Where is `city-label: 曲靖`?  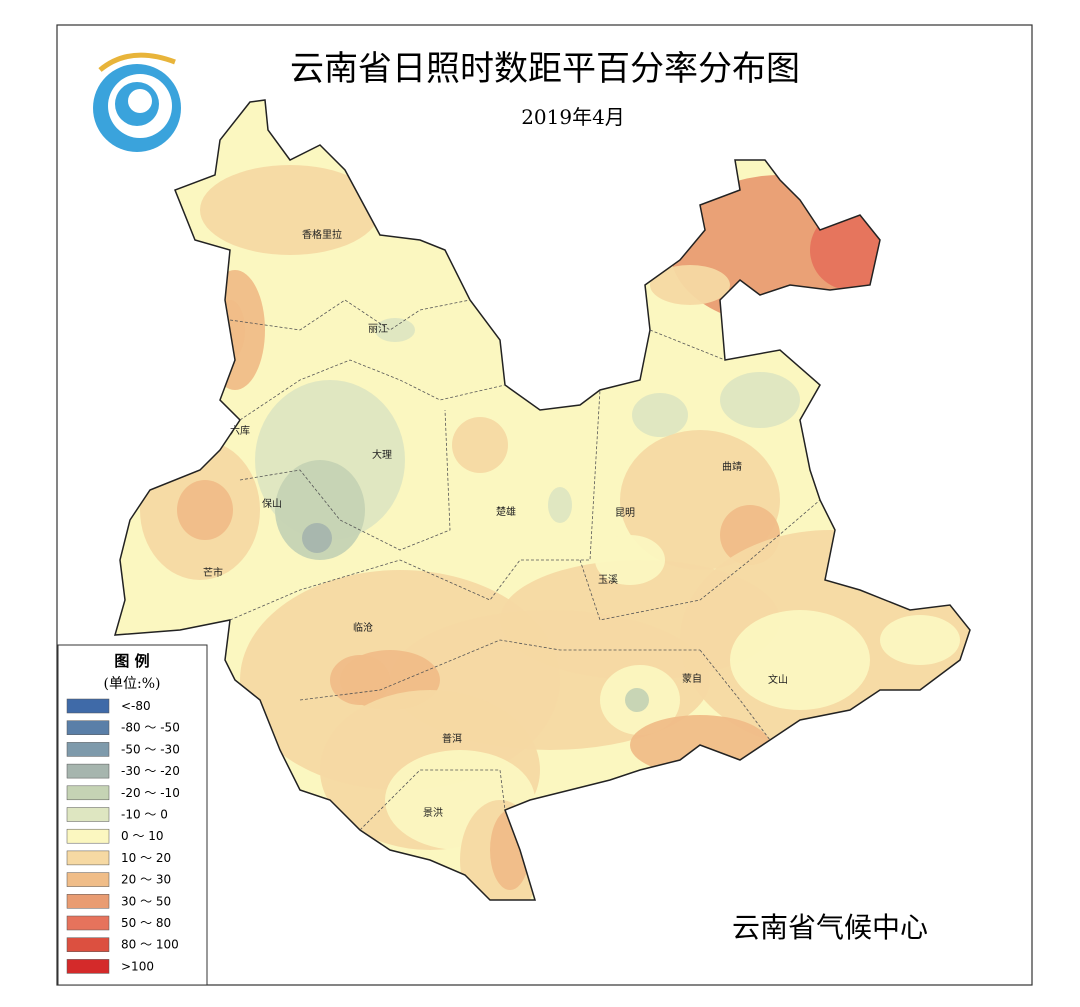
city-label: 曲靖 is located at coordinates (732, 466).